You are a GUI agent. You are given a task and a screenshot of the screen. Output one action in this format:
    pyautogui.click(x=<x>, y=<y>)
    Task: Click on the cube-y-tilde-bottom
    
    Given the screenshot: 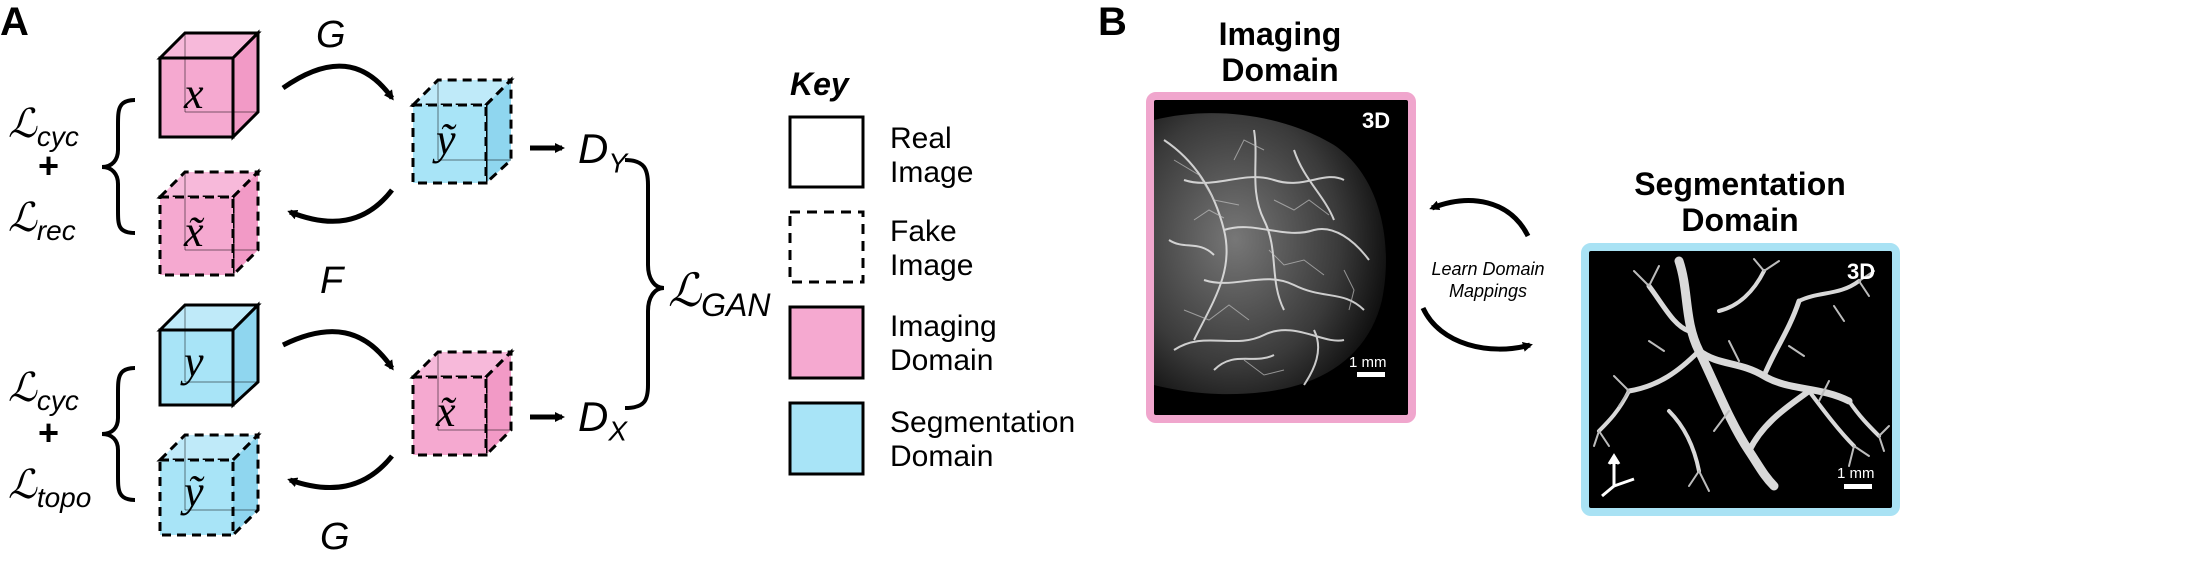 What is the action you would take?
    pyautogui.click(x=209, y=485)
    